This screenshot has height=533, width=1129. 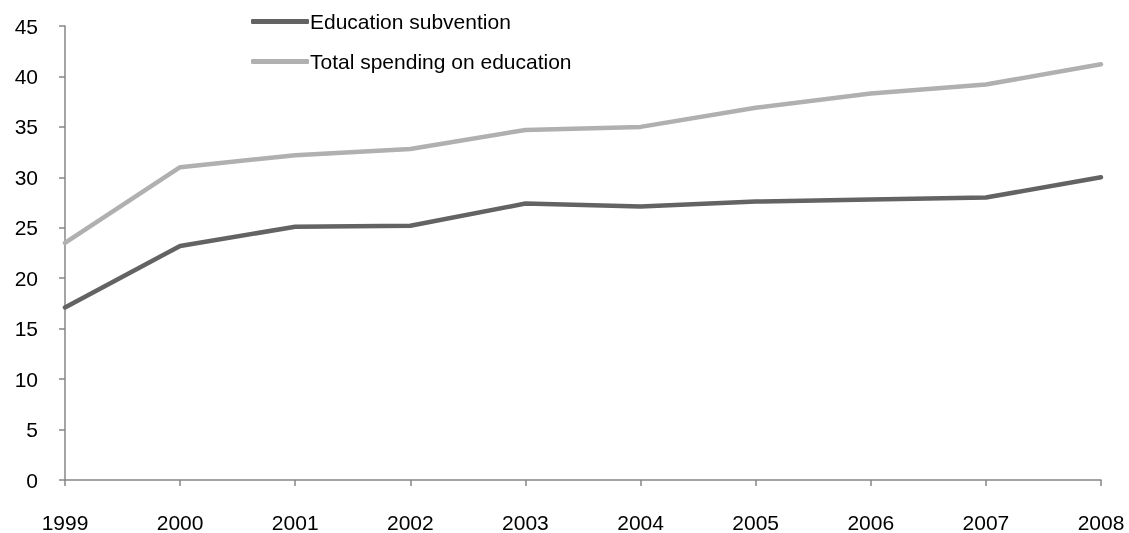 What do you see at coordinates (26, 379) in the screenshot?
I see `y-tick-label: 10` at bounding box center [26, 379].